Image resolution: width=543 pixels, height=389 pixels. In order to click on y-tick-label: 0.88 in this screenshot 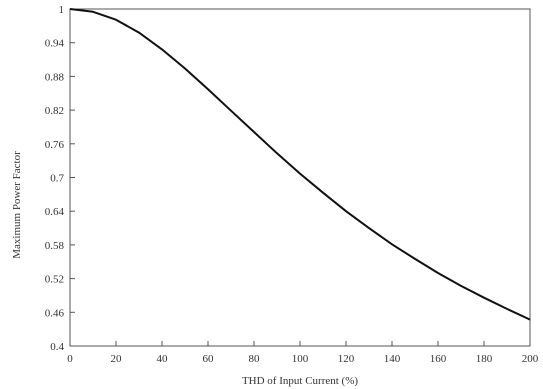, I will do `click(55, 77)`.